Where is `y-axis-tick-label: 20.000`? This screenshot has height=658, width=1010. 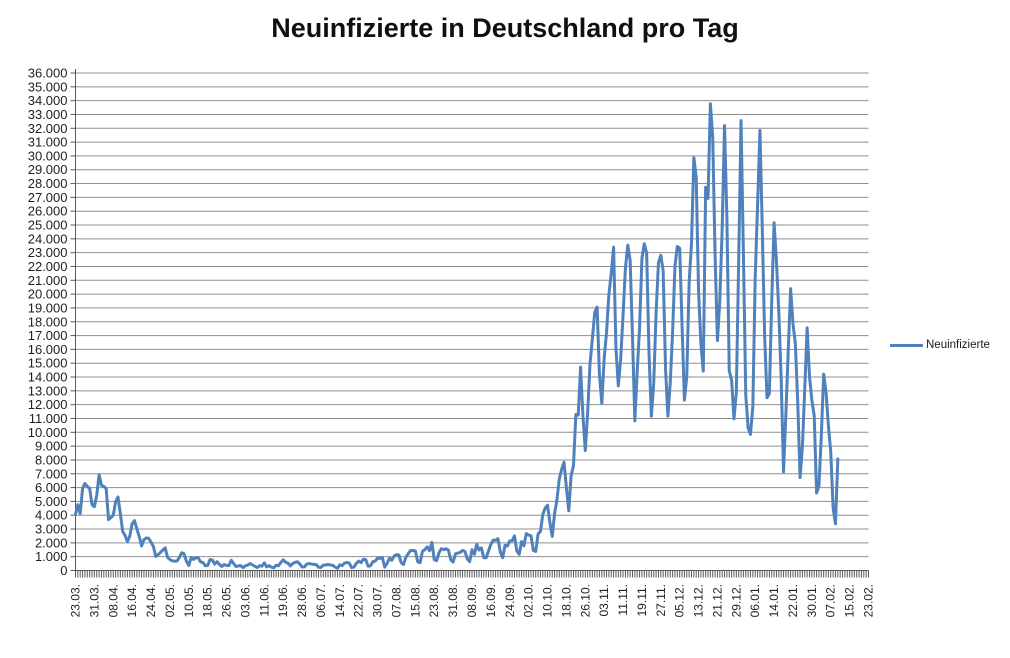 y-axis-tick-label: 20.000 is located at coordinates (48, 294).